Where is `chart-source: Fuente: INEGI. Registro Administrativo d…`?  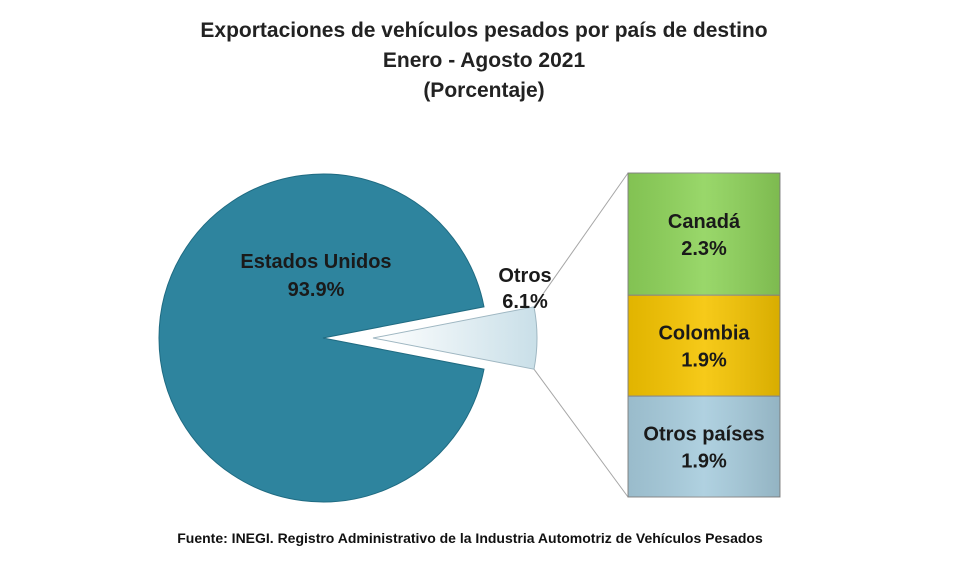 chart-source: Fuente: INEGI. Registro Administrativo d… is located at coordinates (470, 538).